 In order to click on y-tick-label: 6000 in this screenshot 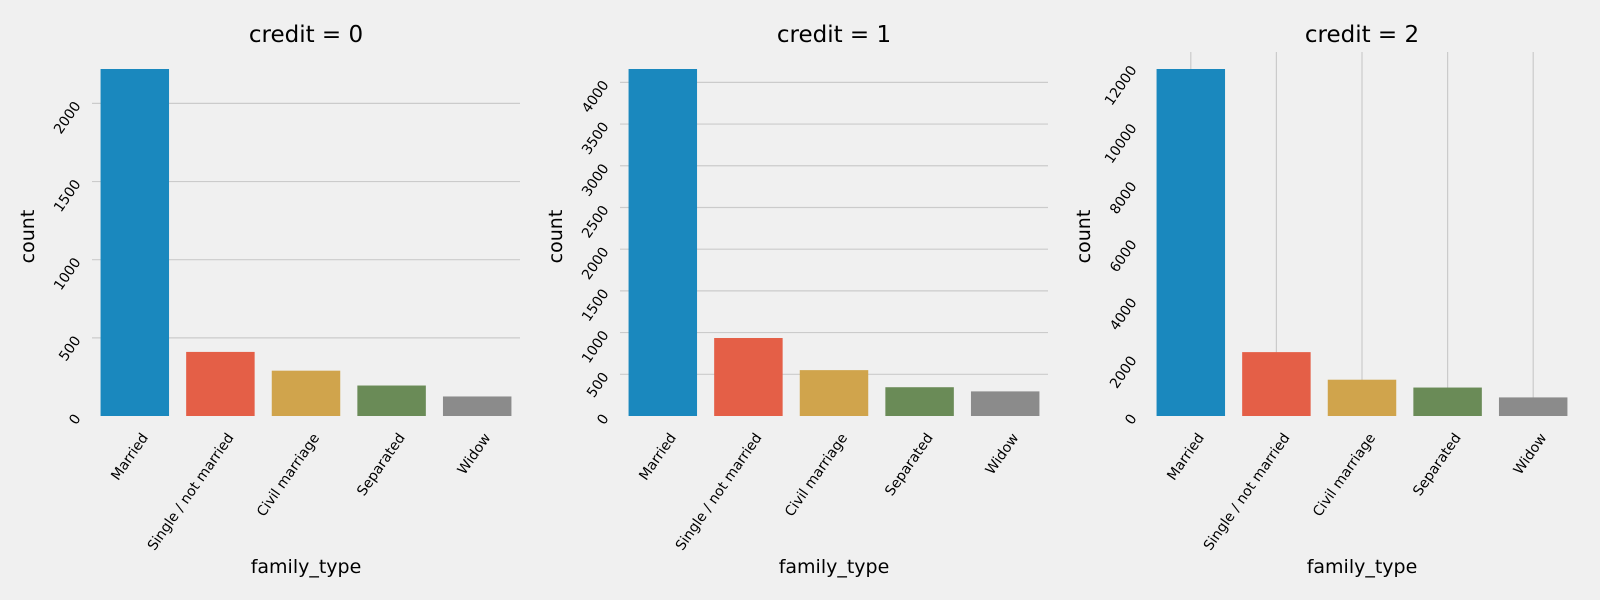, I will do `click(1124, 256)`.